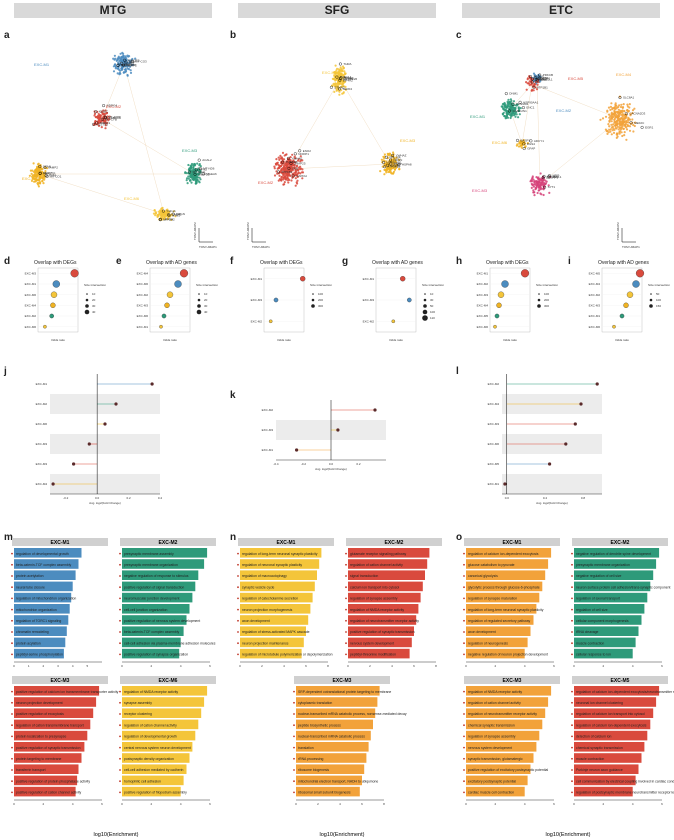  What do you see at coordinates (658, 294) in the screenshot?
I see `dotplot-size-legend-value: 50` at bounding box center [658, 294].